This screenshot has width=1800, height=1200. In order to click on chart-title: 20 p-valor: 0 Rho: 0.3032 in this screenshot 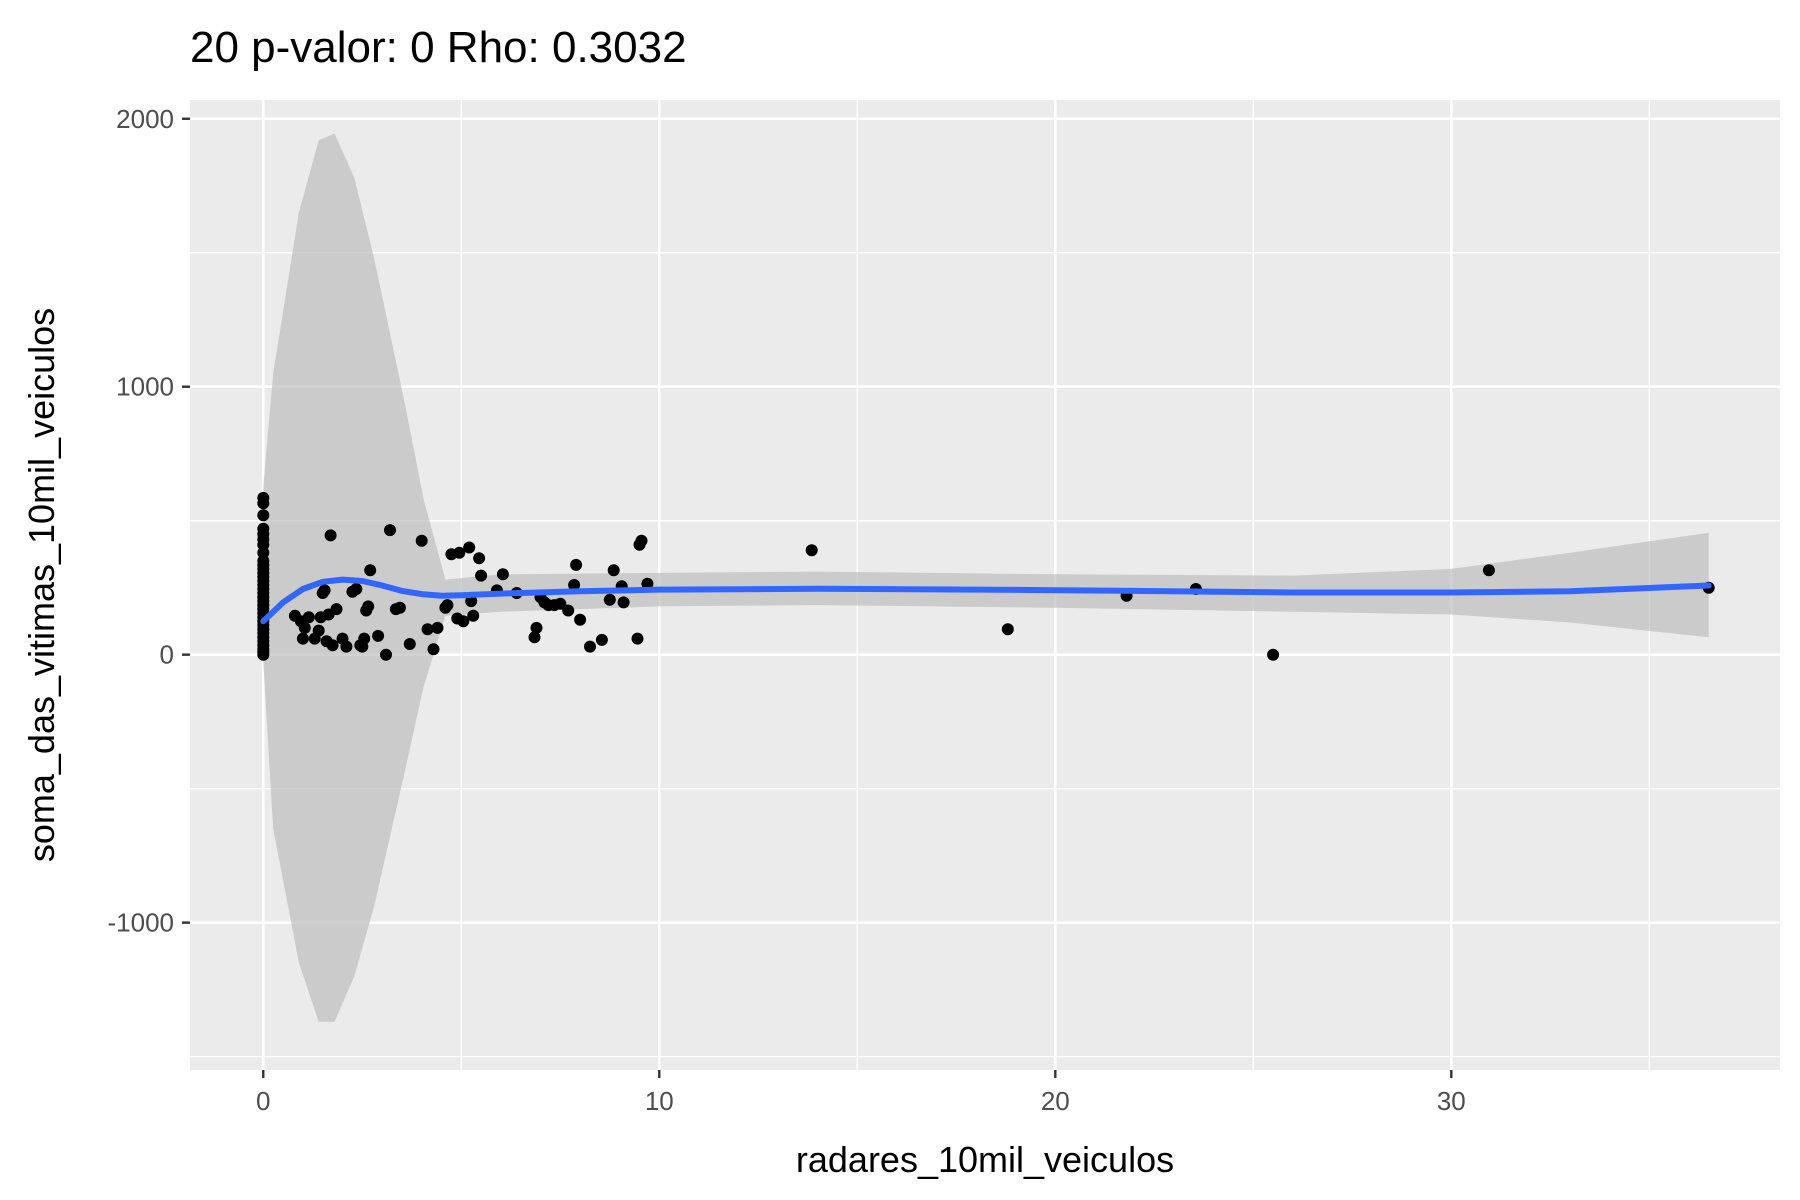, I will do `click(438, 47)`.